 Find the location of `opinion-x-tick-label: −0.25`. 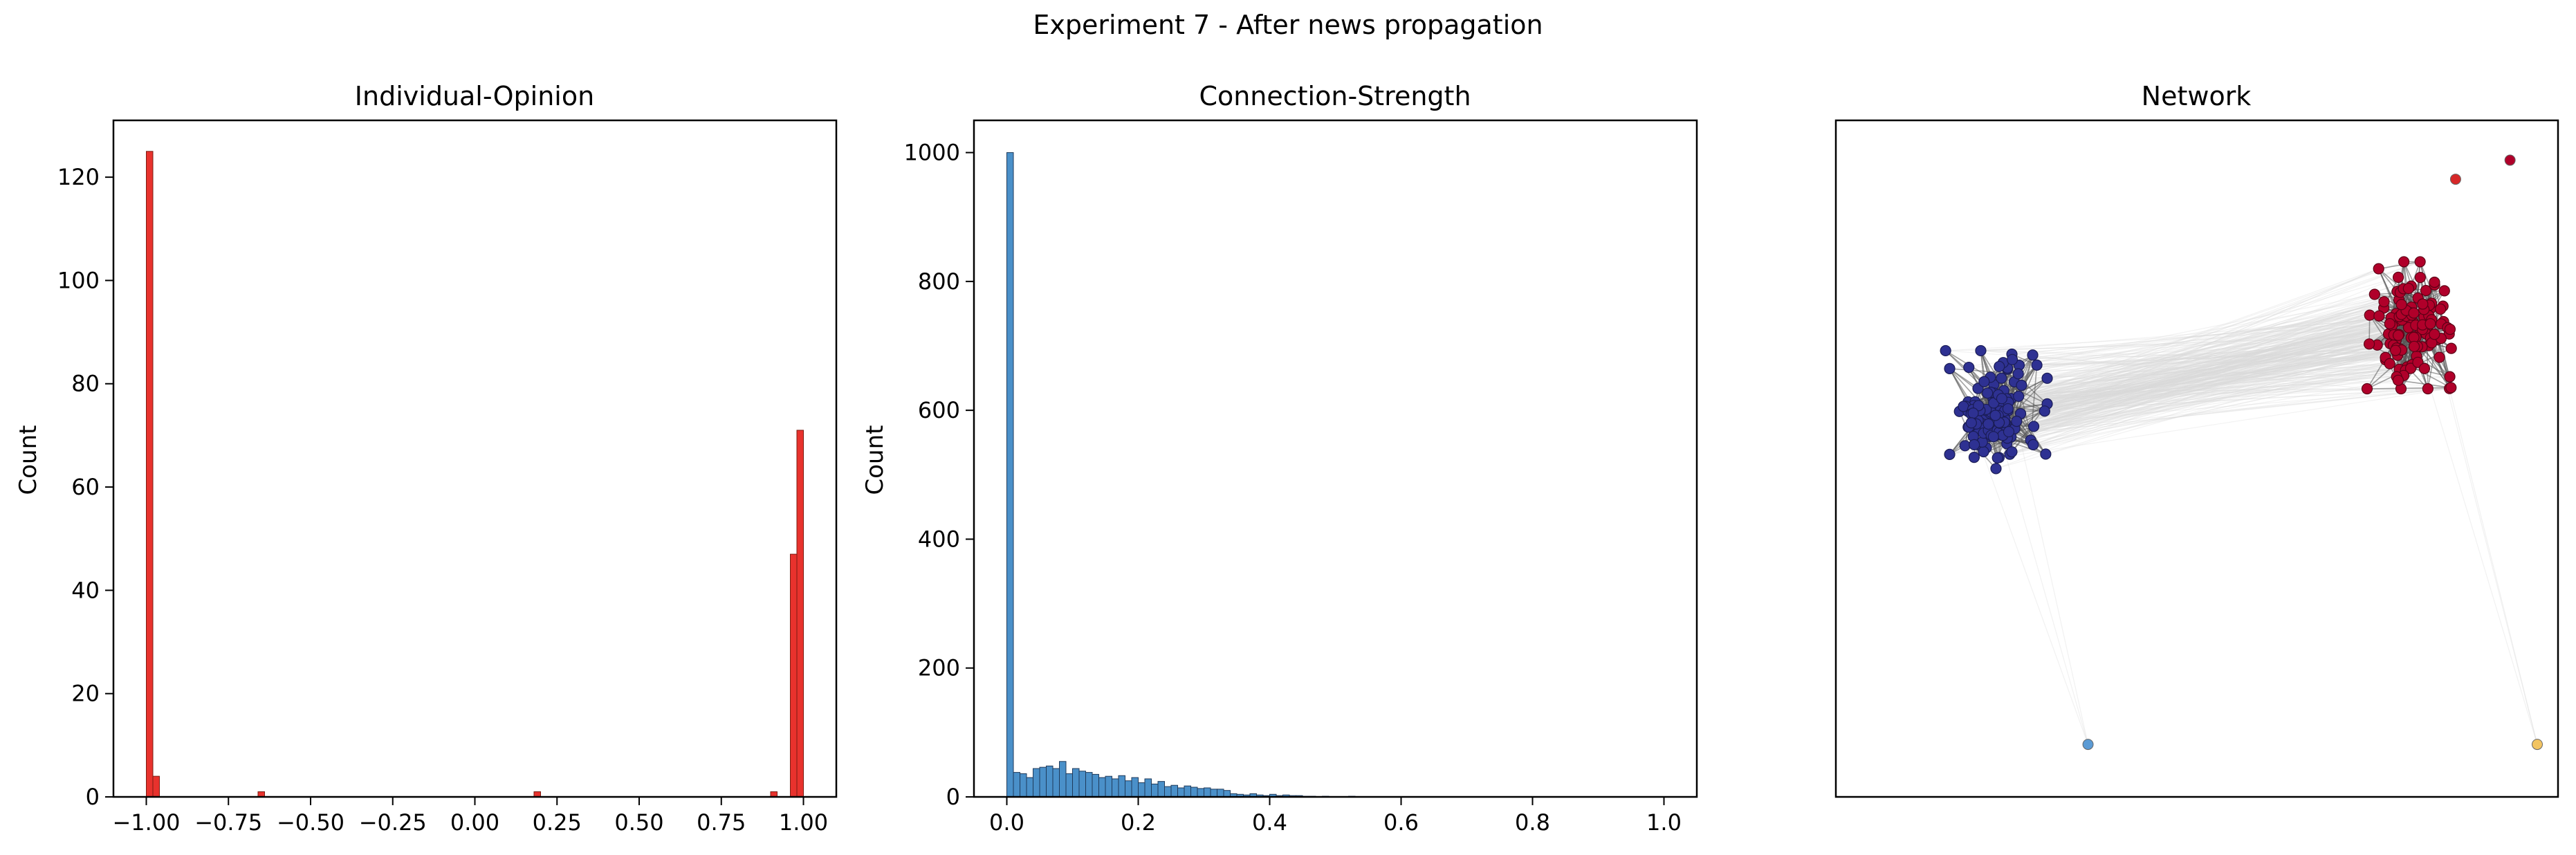

opinion-x-tick-label: −0.25 is located at coordinates (393, 822).